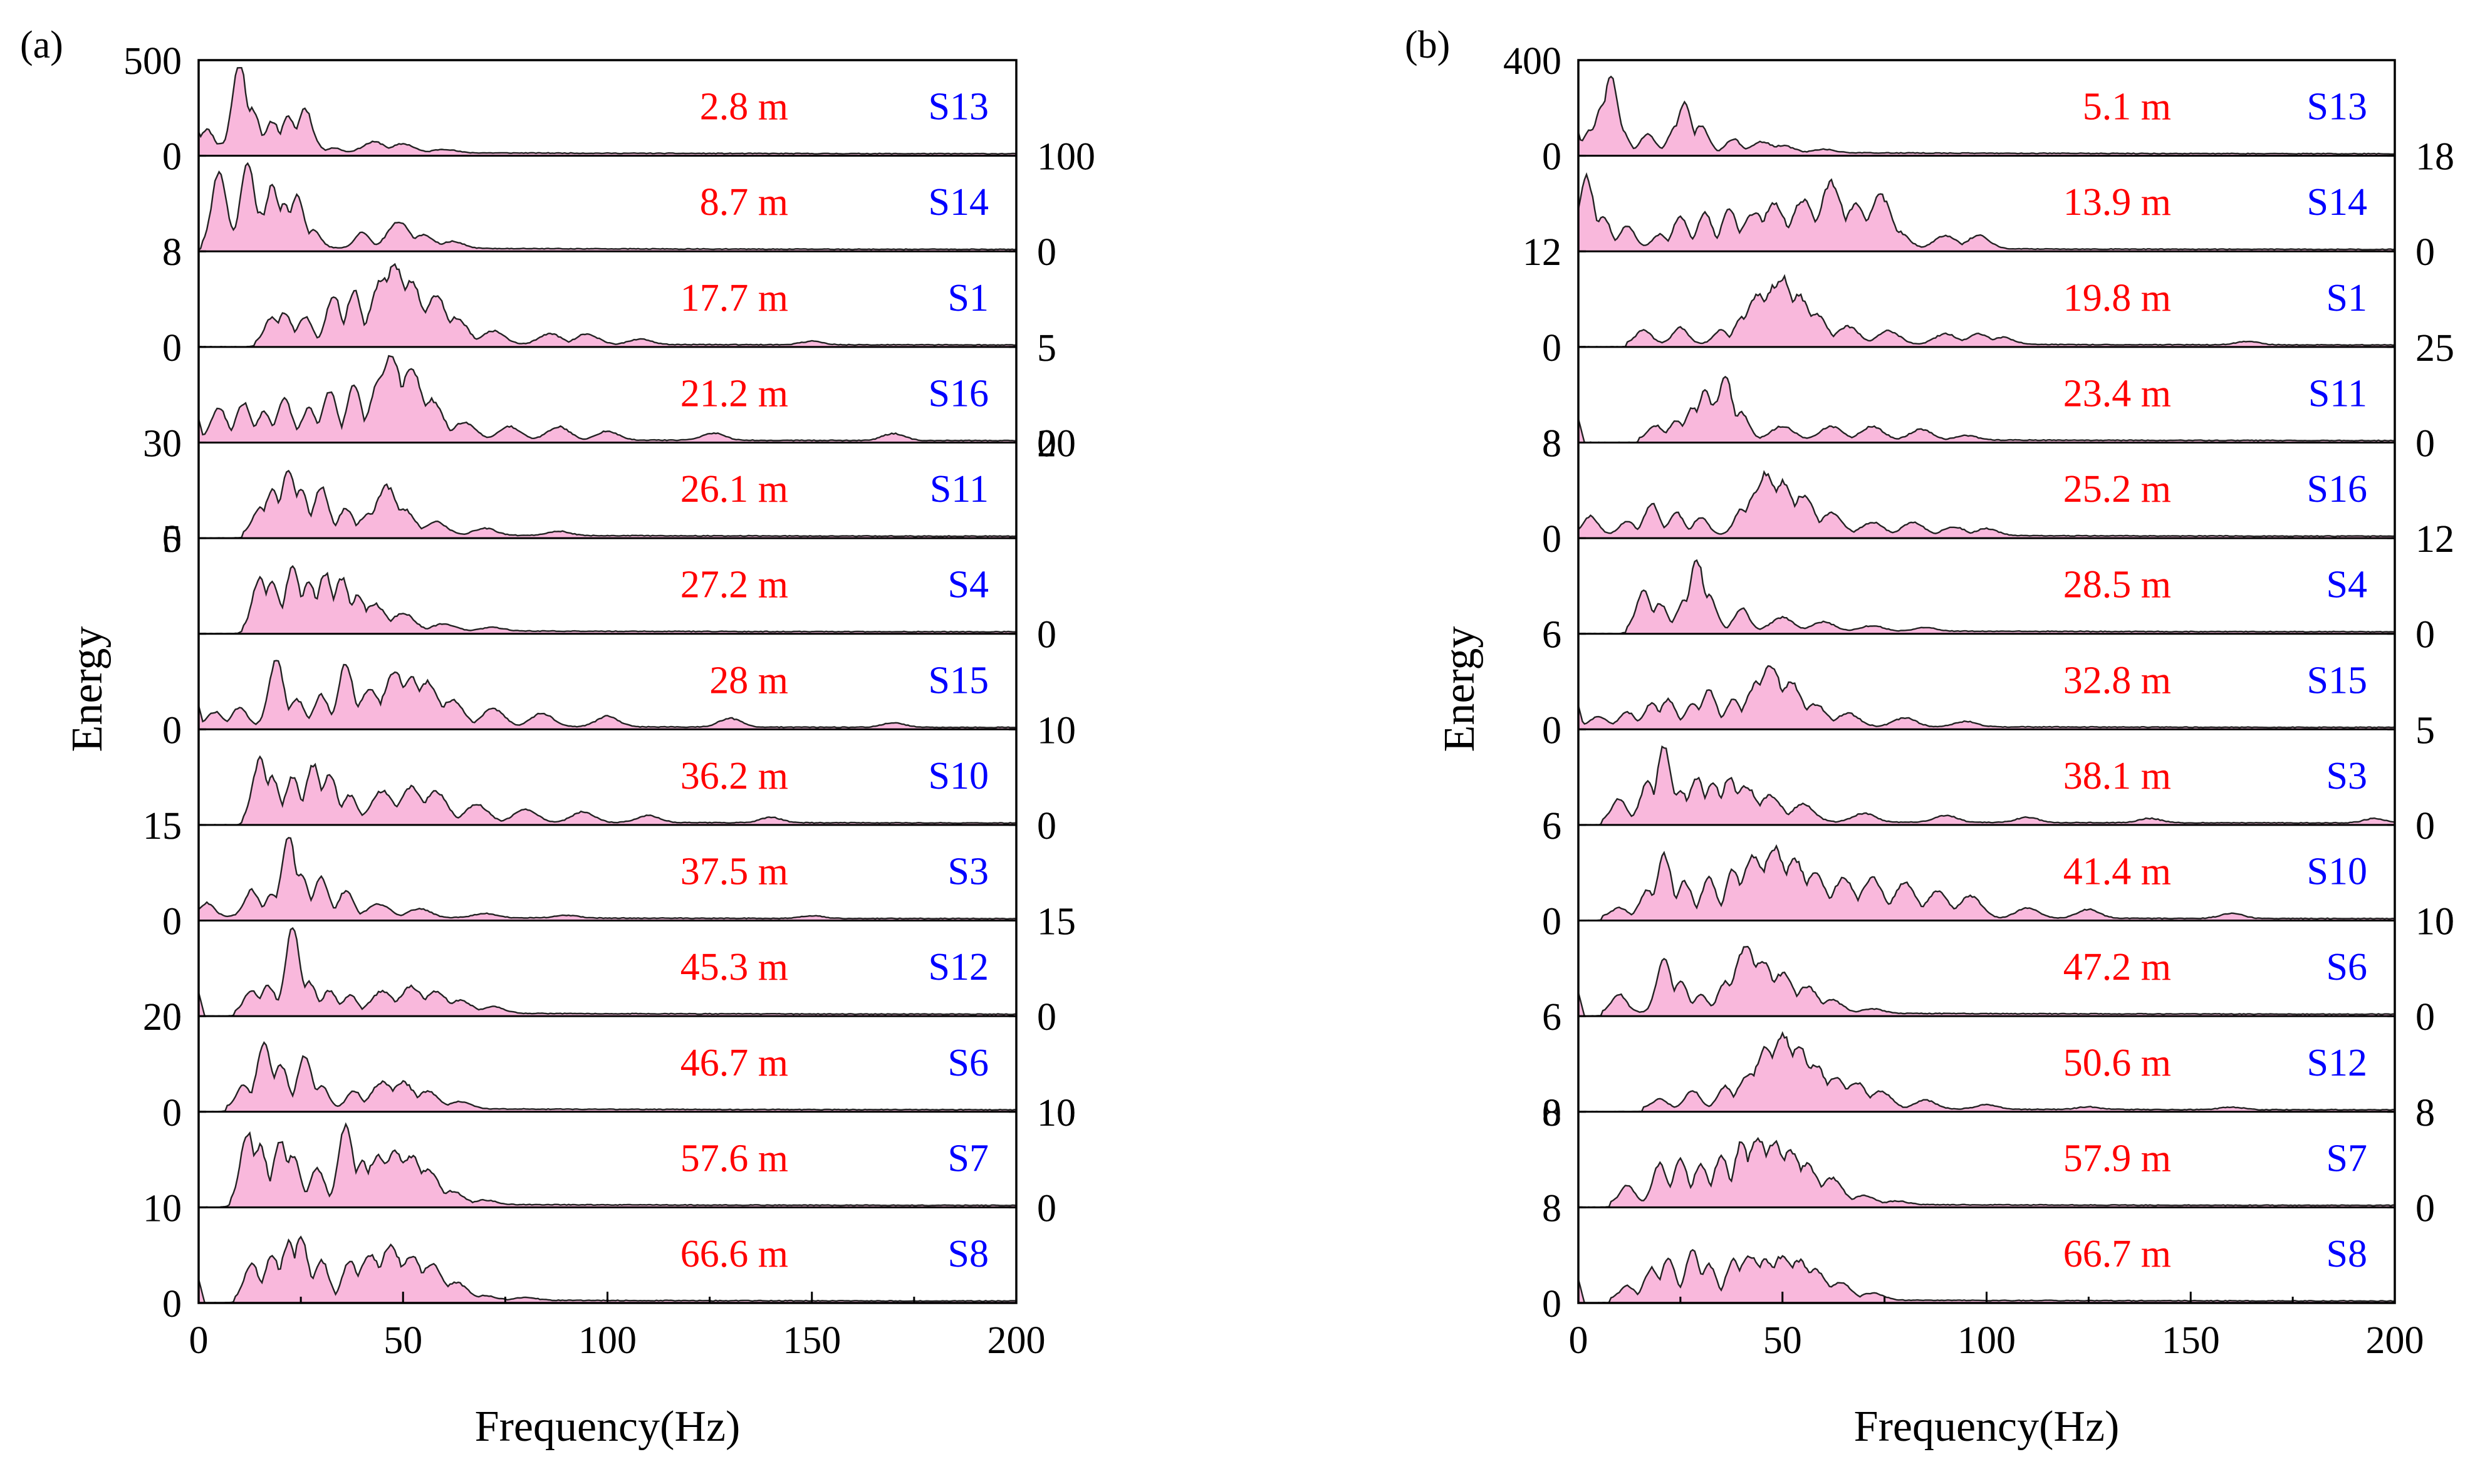  Describe the element at coordinates (812, 1340) in the screenshot. I see `x-tick-label: 150` at that location.